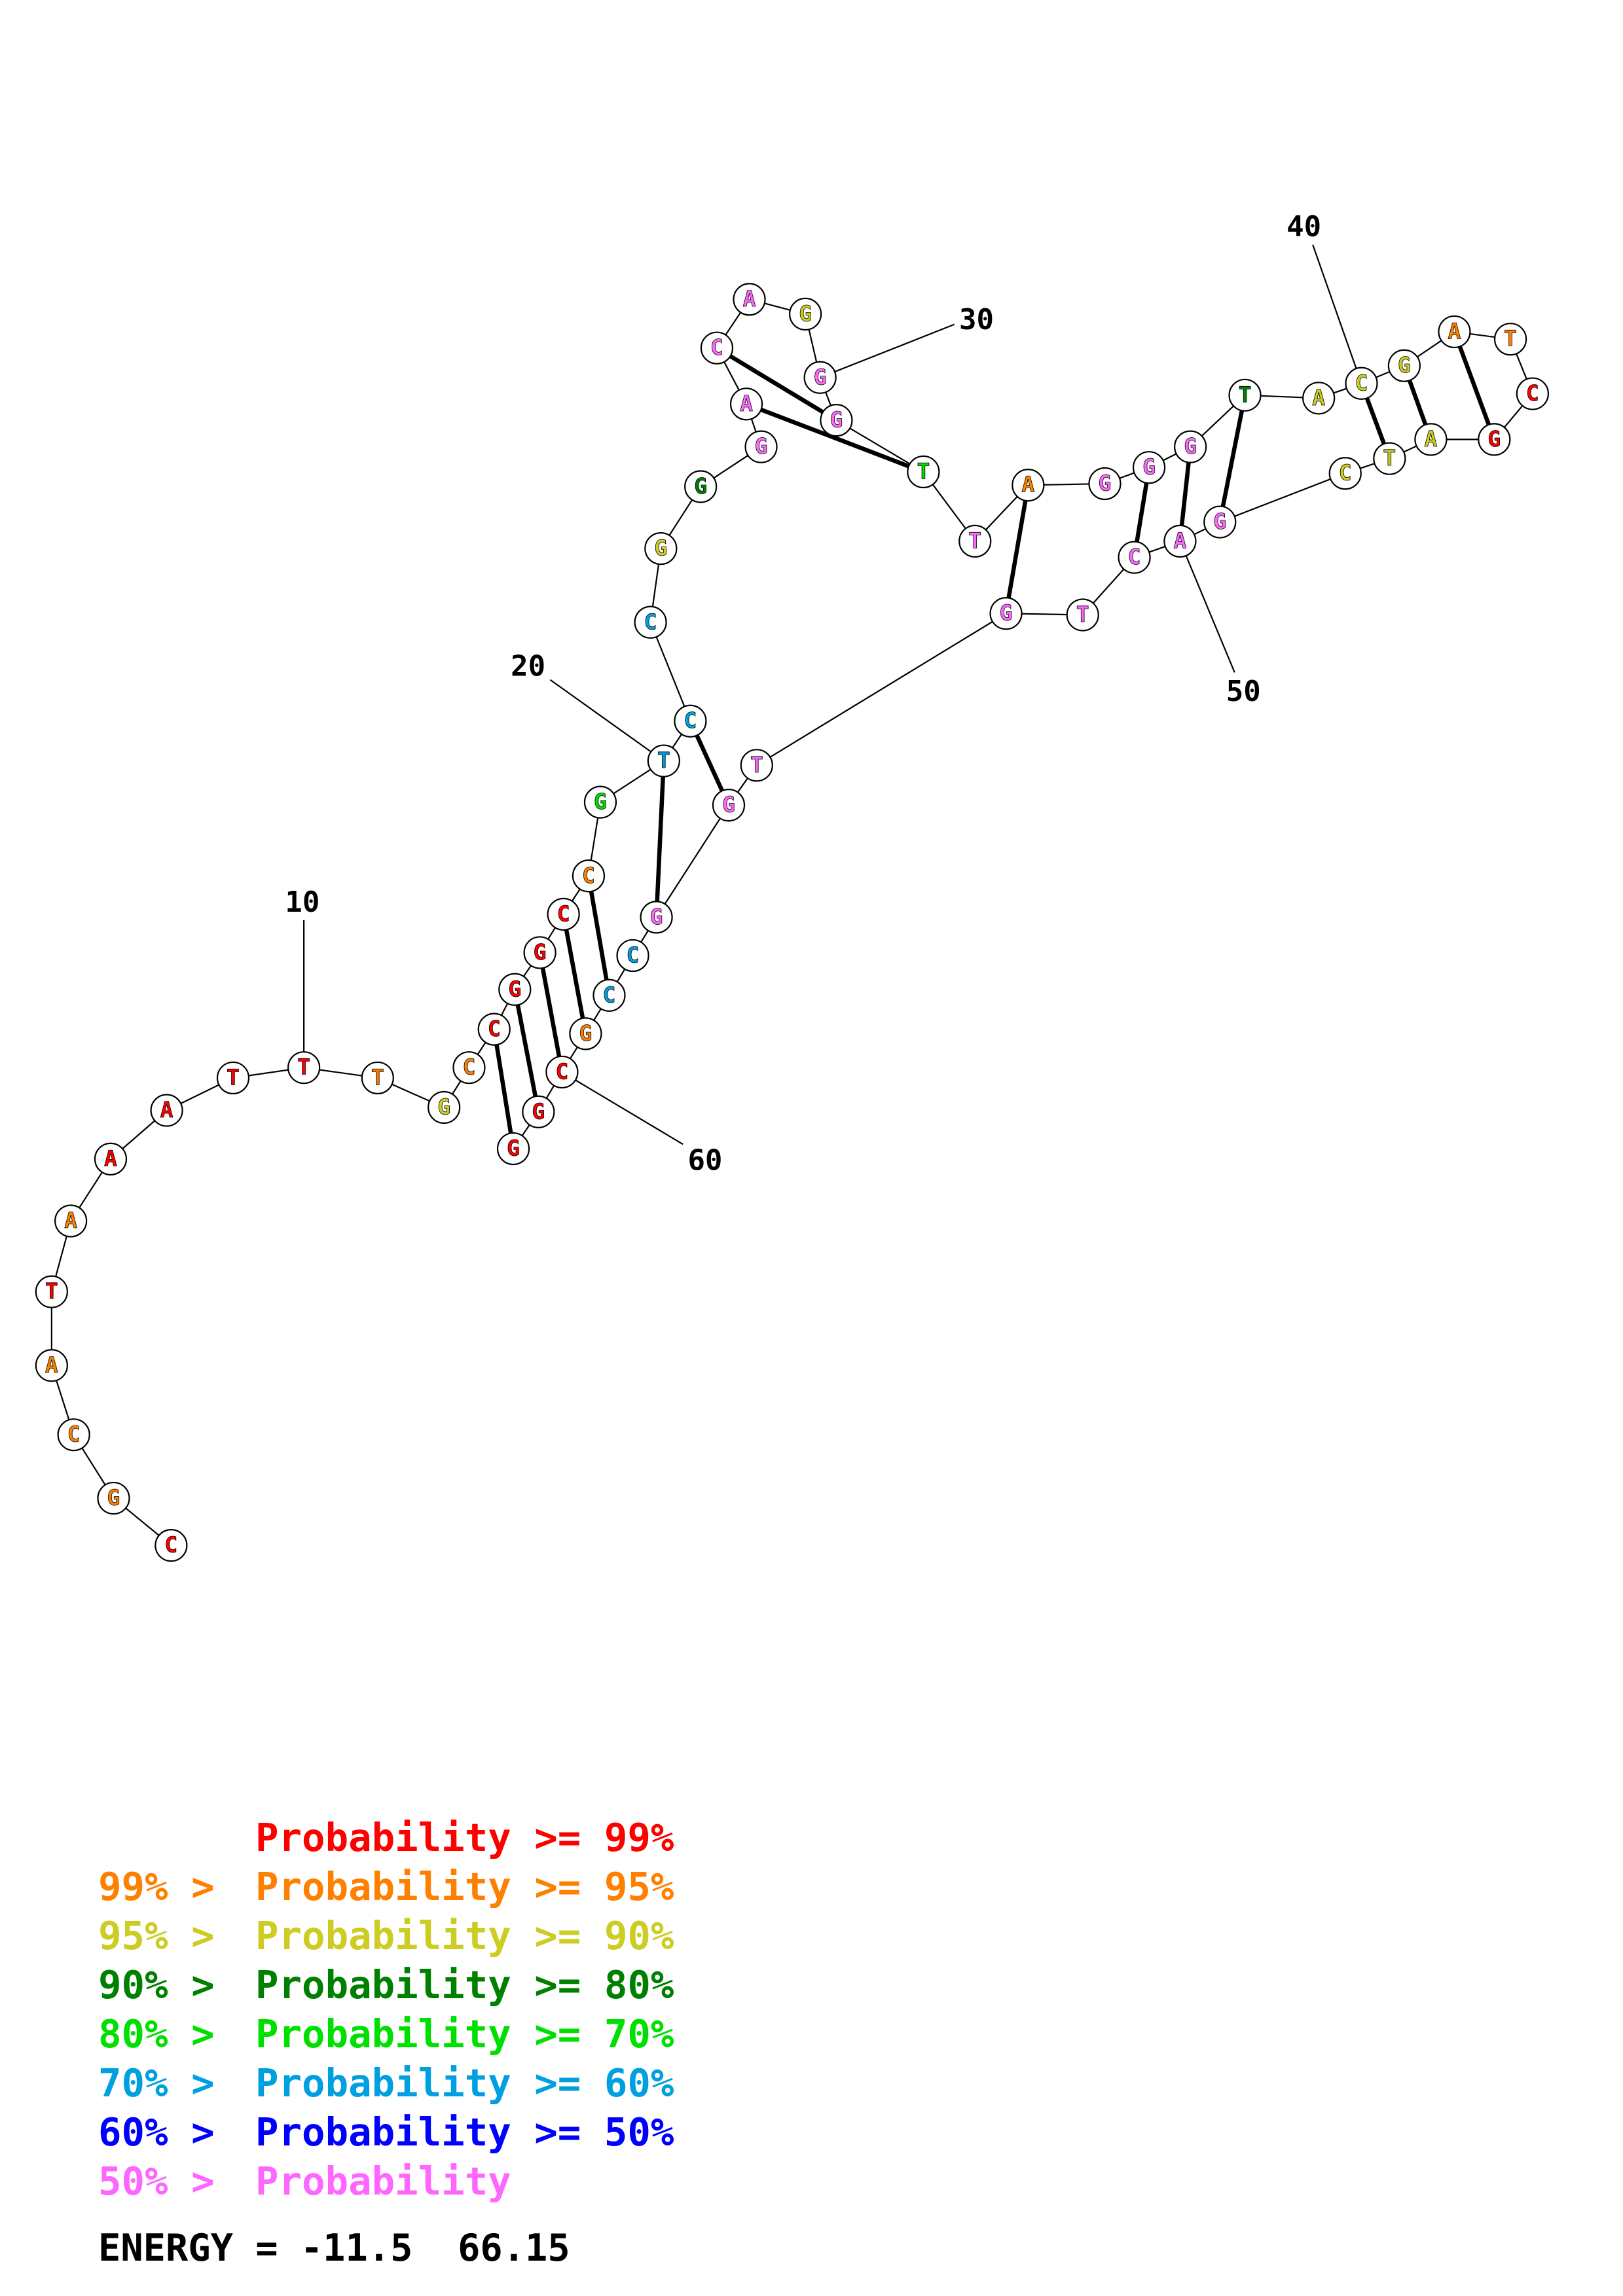  I want to click on position-tick, so click(622, 1108).